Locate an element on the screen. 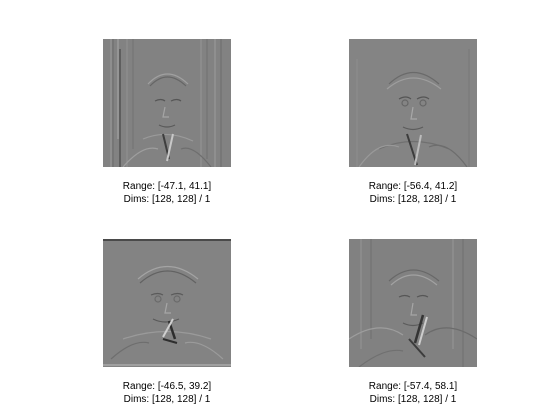 The height and width of the screenshot is (420, 560). range-label: Range: [-56.4, 41.2] is located at coordinates (413, 186).